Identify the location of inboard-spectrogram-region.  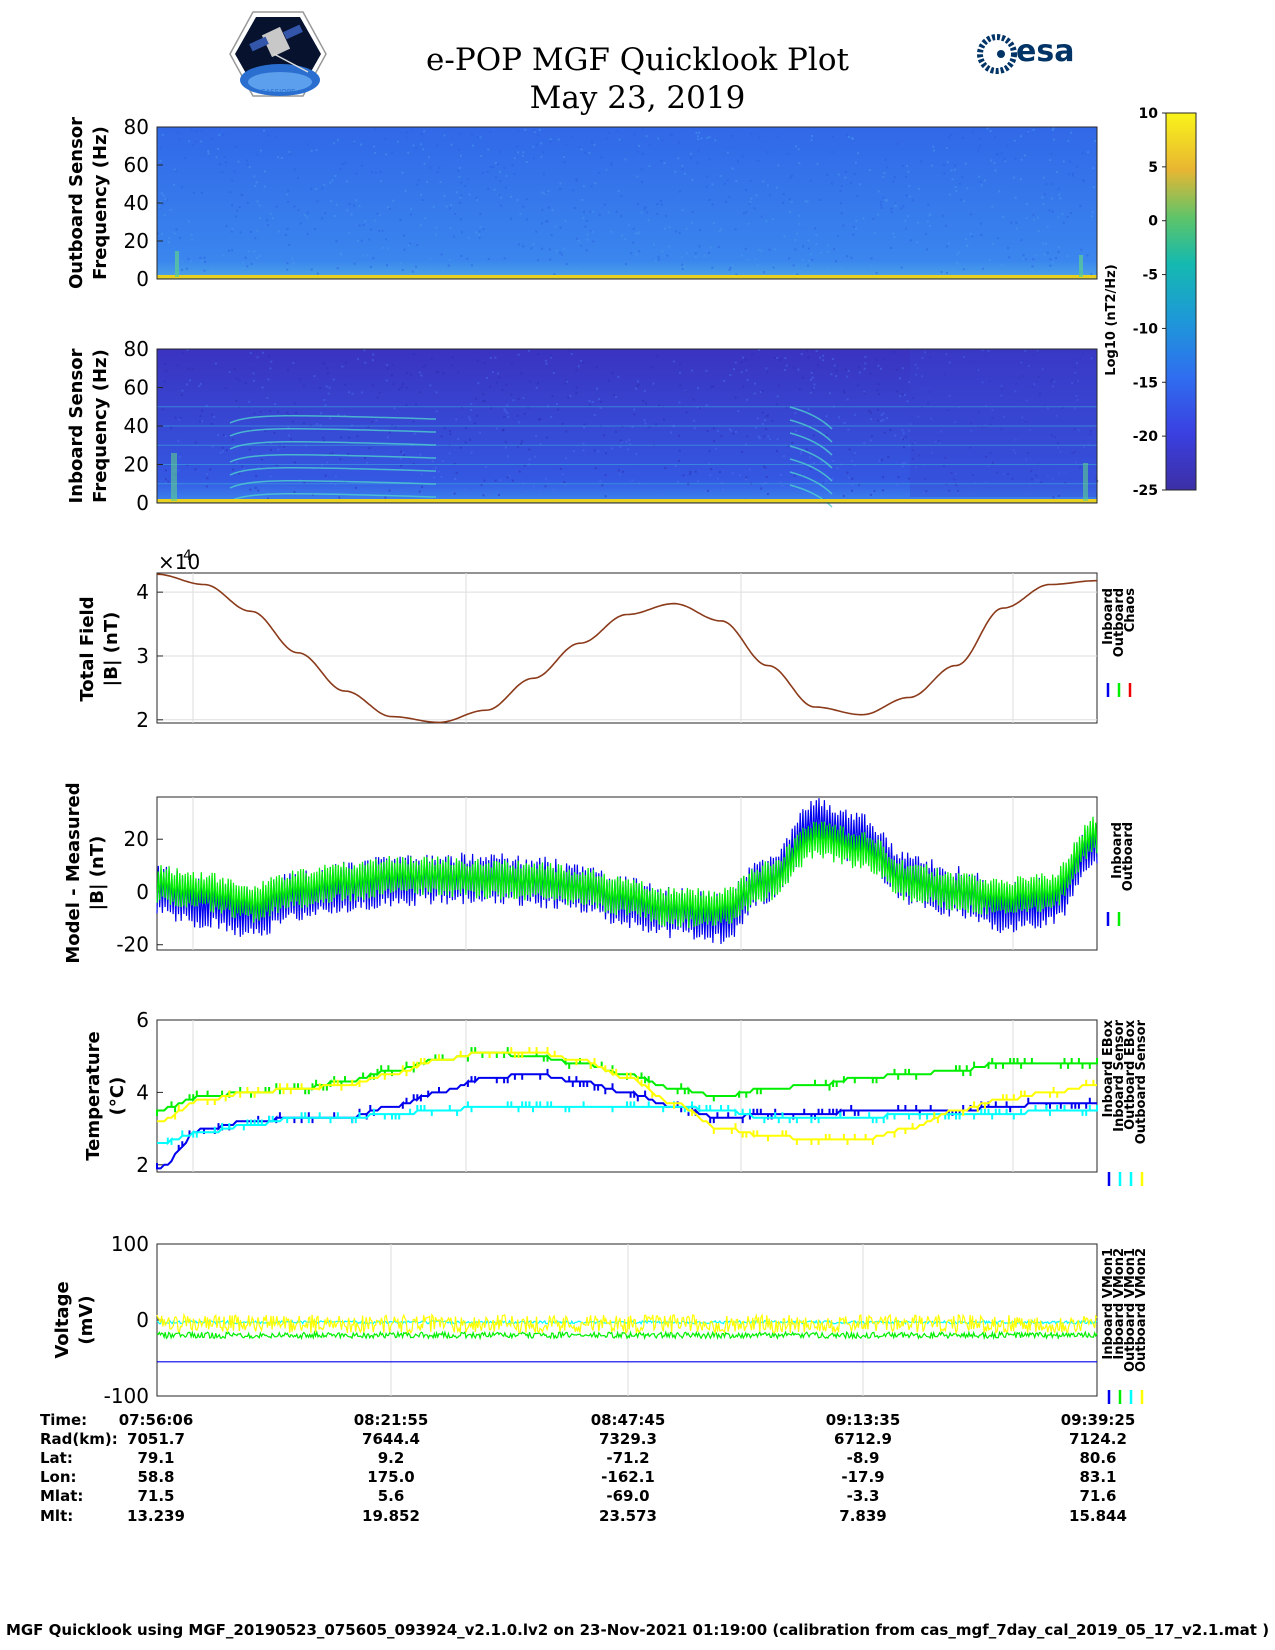
(1003, 423).